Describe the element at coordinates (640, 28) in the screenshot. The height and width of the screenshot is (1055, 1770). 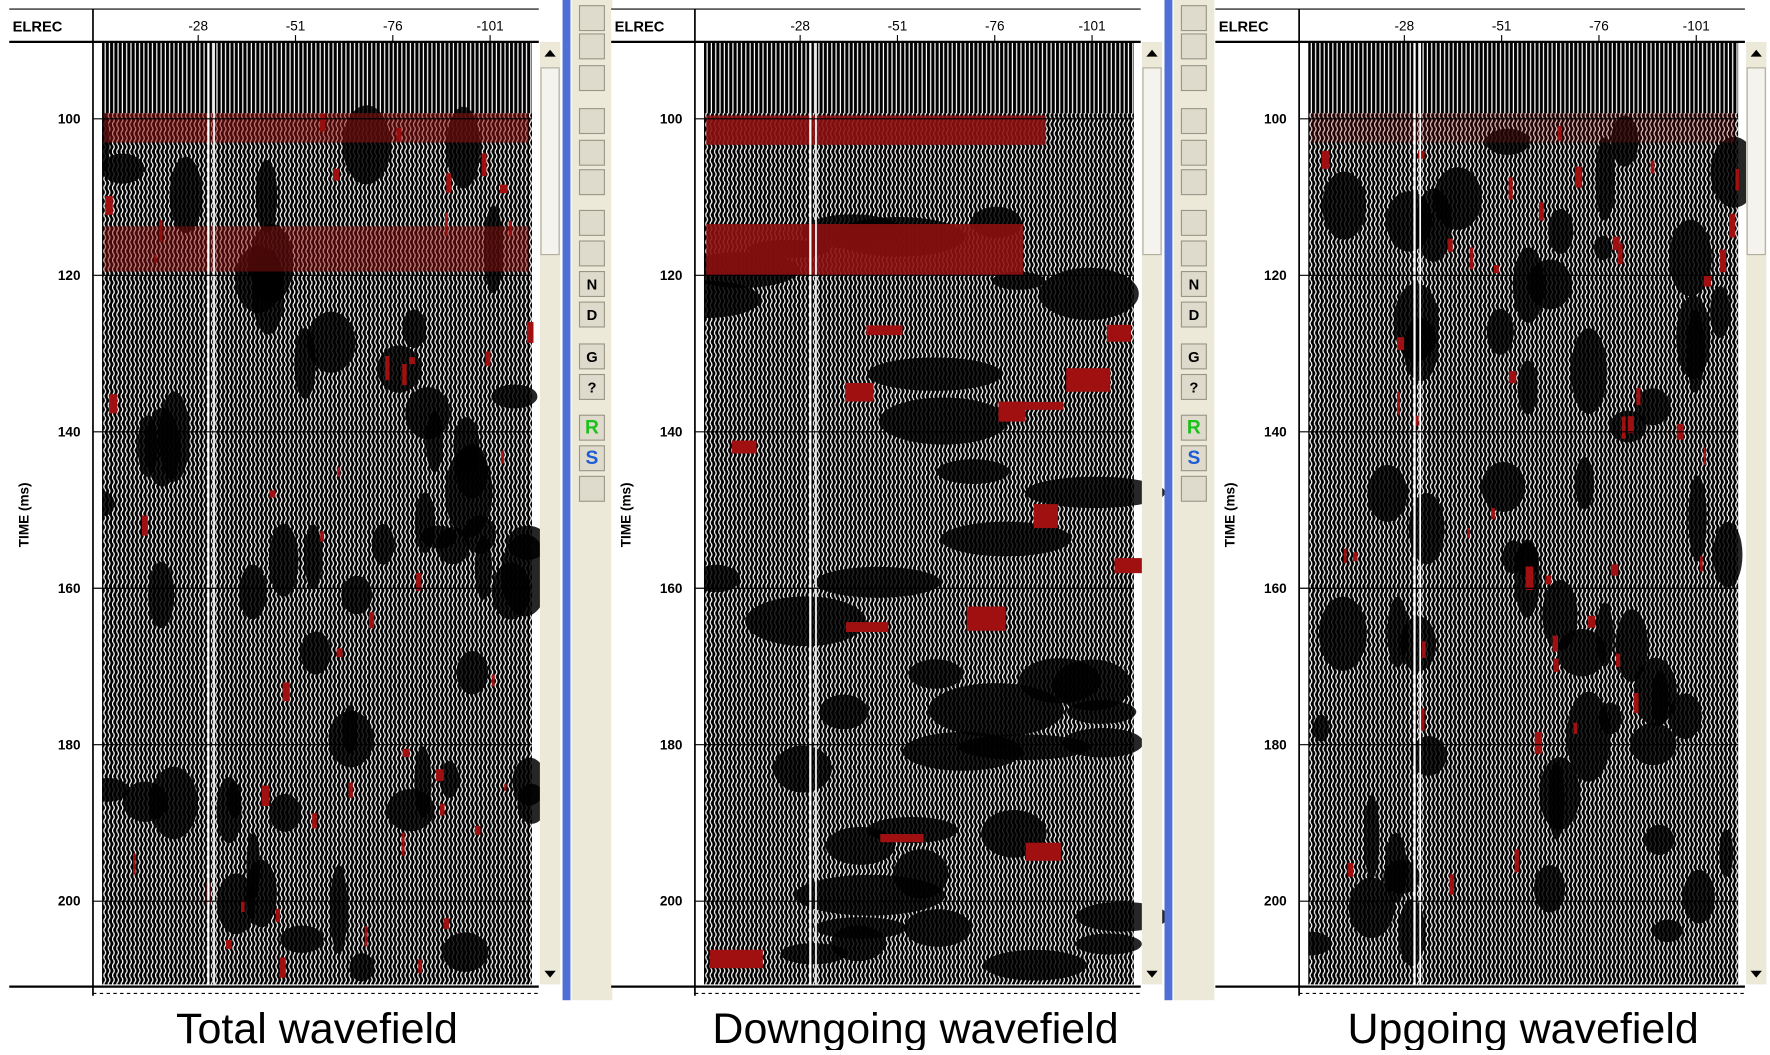
I see `header-label: ELREC` at that location.